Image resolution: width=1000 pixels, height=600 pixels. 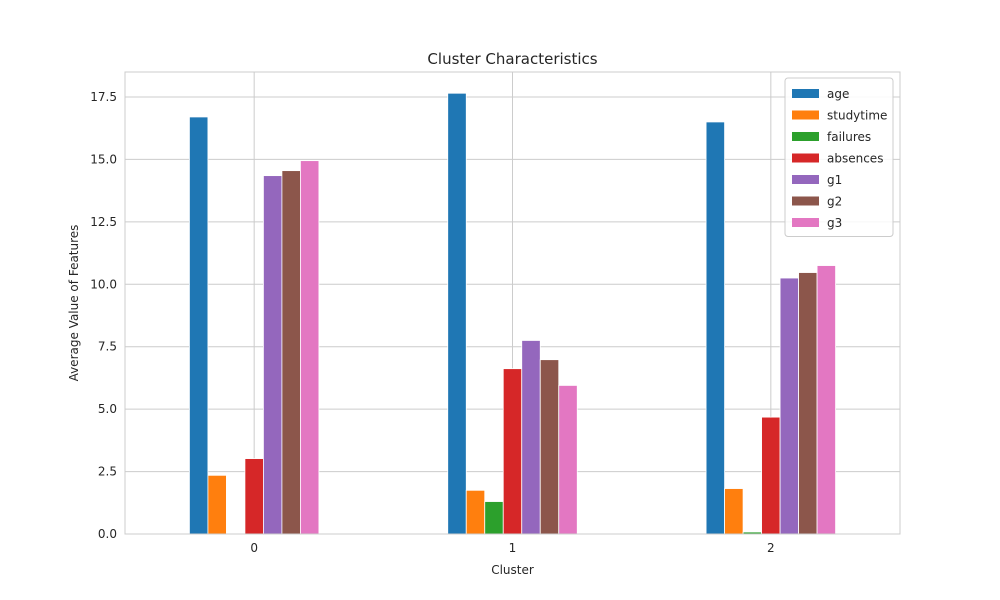 I want to click on legend-swatch-g2, so click(x=805, y=201).